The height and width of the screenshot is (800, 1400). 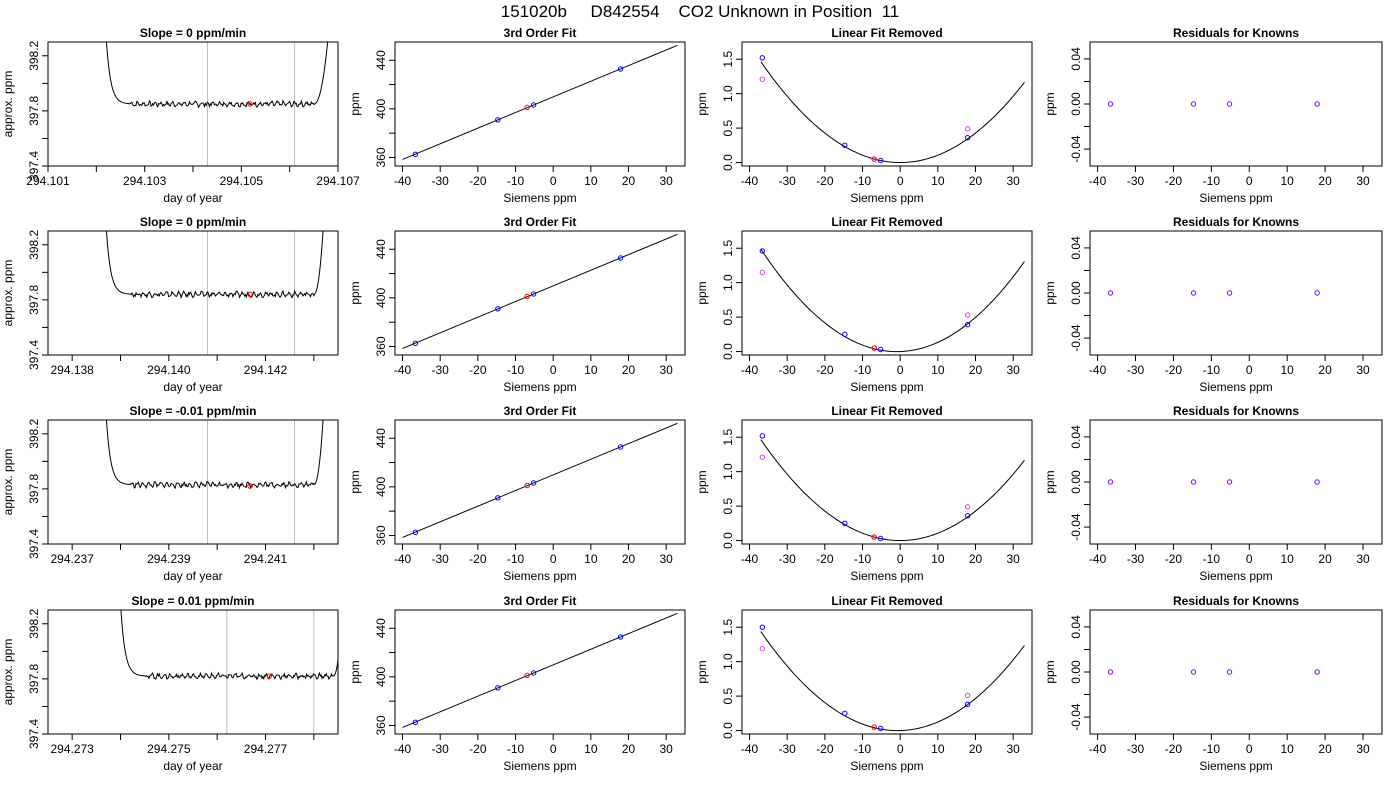 I want to click on y-tick-label: 0.04, so click(x=1076, y=248).